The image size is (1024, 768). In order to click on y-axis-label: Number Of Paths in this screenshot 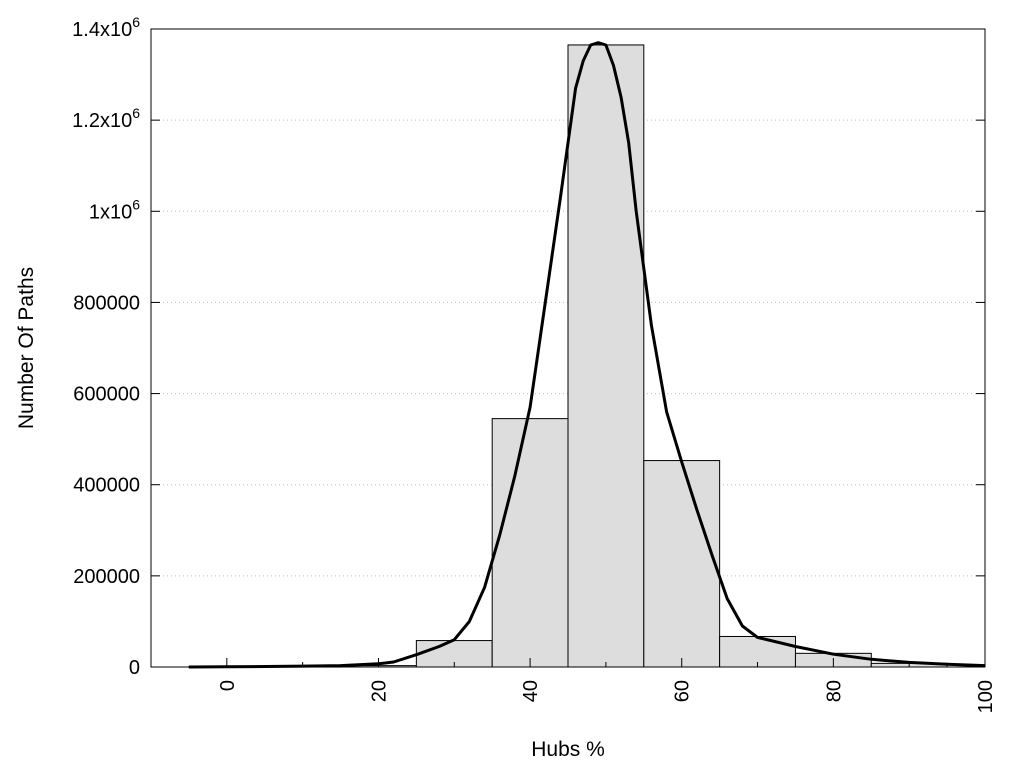, I will do `click(26, 348)`.